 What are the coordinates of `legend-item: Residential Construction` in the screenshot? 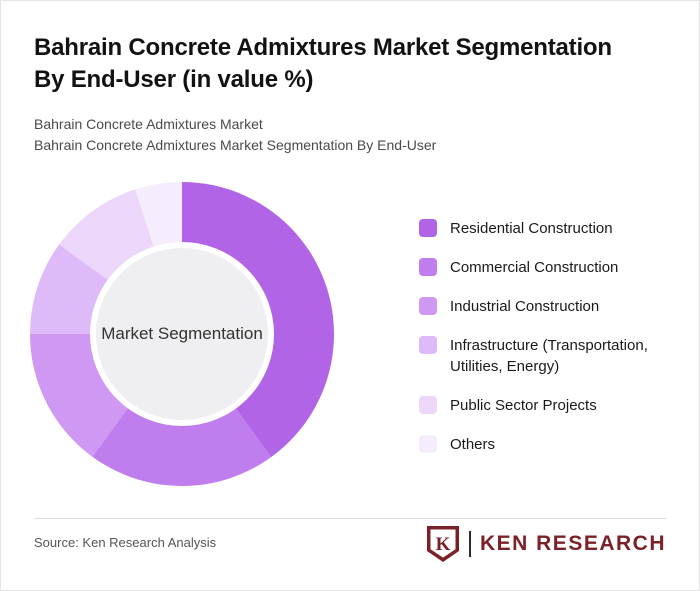 It's located at (550, 228).